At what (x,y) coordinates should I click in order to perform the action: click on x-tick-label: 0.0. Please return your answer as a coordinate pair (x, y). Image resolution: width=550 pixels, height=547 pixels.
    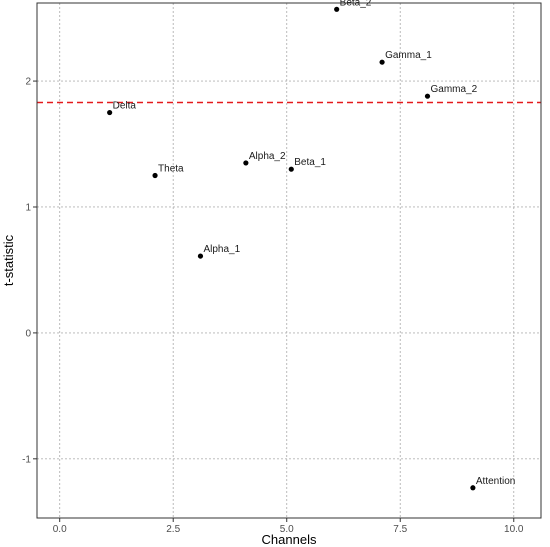
    Looking at the image, I should click on (60, 529).